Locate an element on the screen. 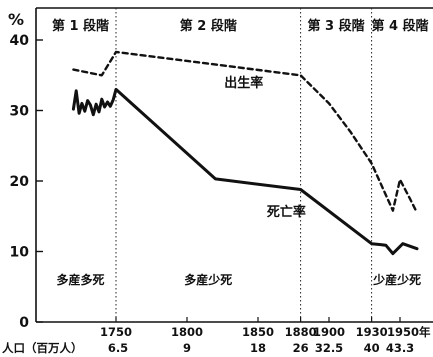 The height and width of the screenshot is (357, 433). x-tick-label-1950: 1950年 is located at coordinates (409, 332).